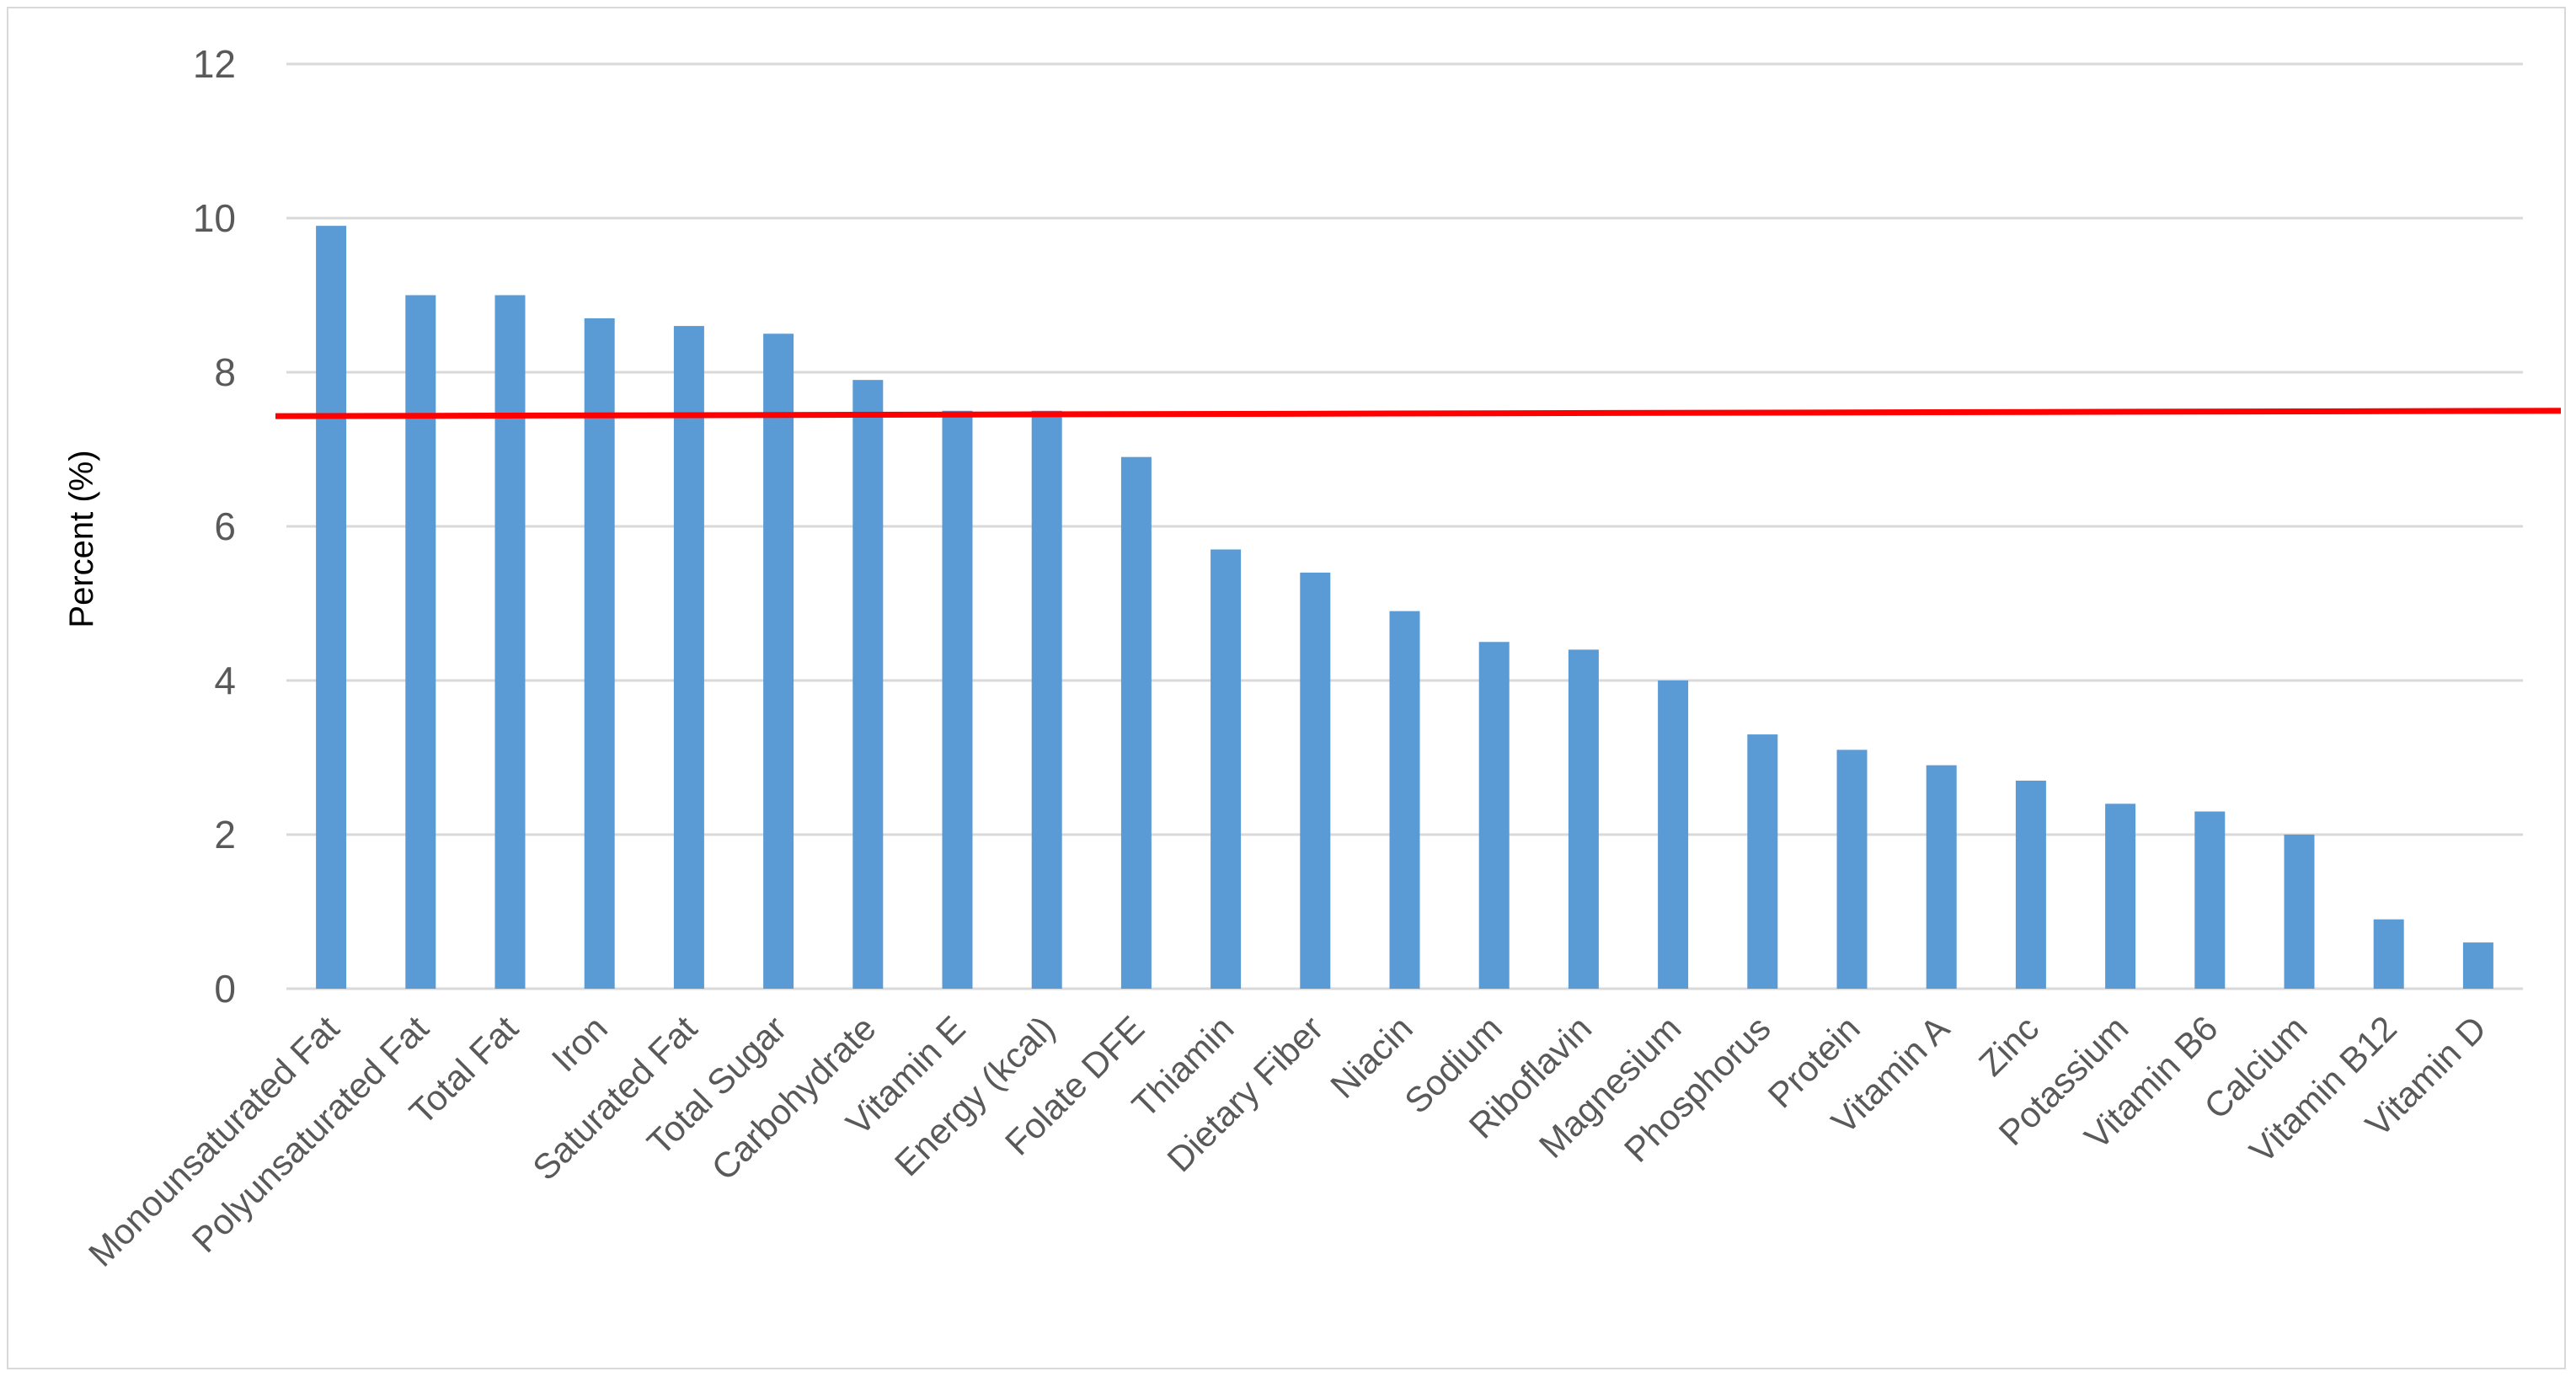 Image resolution: width=2576 pixels, height=1382 pixels. What do you see at coordinates (225, 526) in the screenshot?
I see `y-tick-label: 6` at bounding box center [225, 526].